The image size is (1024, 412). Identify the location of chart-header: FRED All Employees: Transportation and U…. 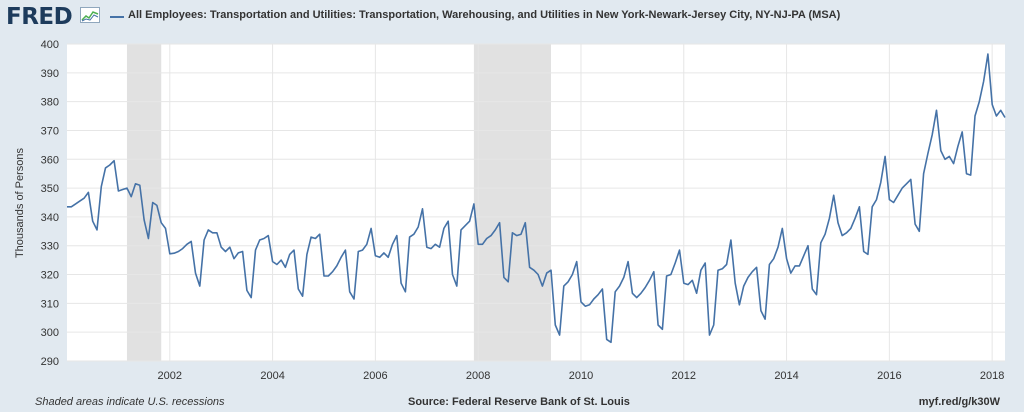
(512, 17).